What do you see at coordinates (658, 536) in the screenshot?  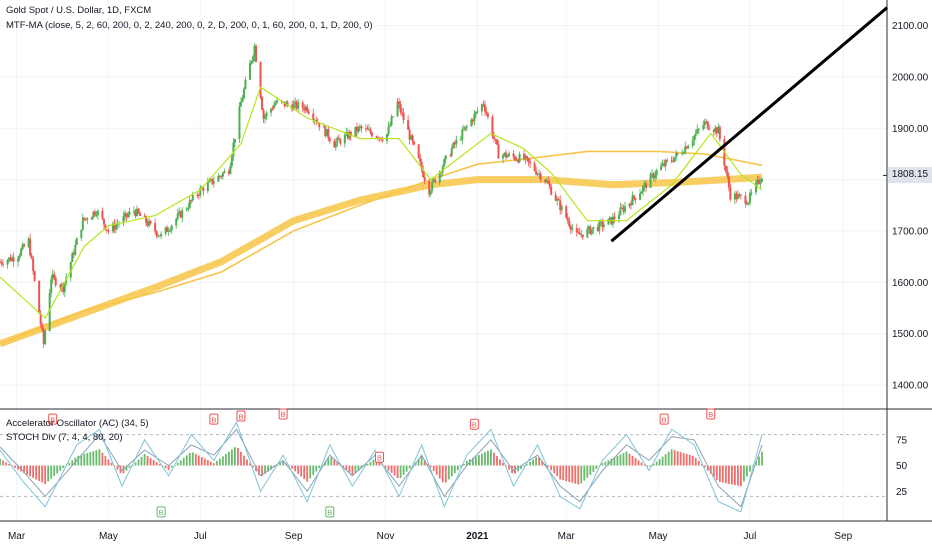 I see `time-tick-label: May` at bounding box center [658, 536].